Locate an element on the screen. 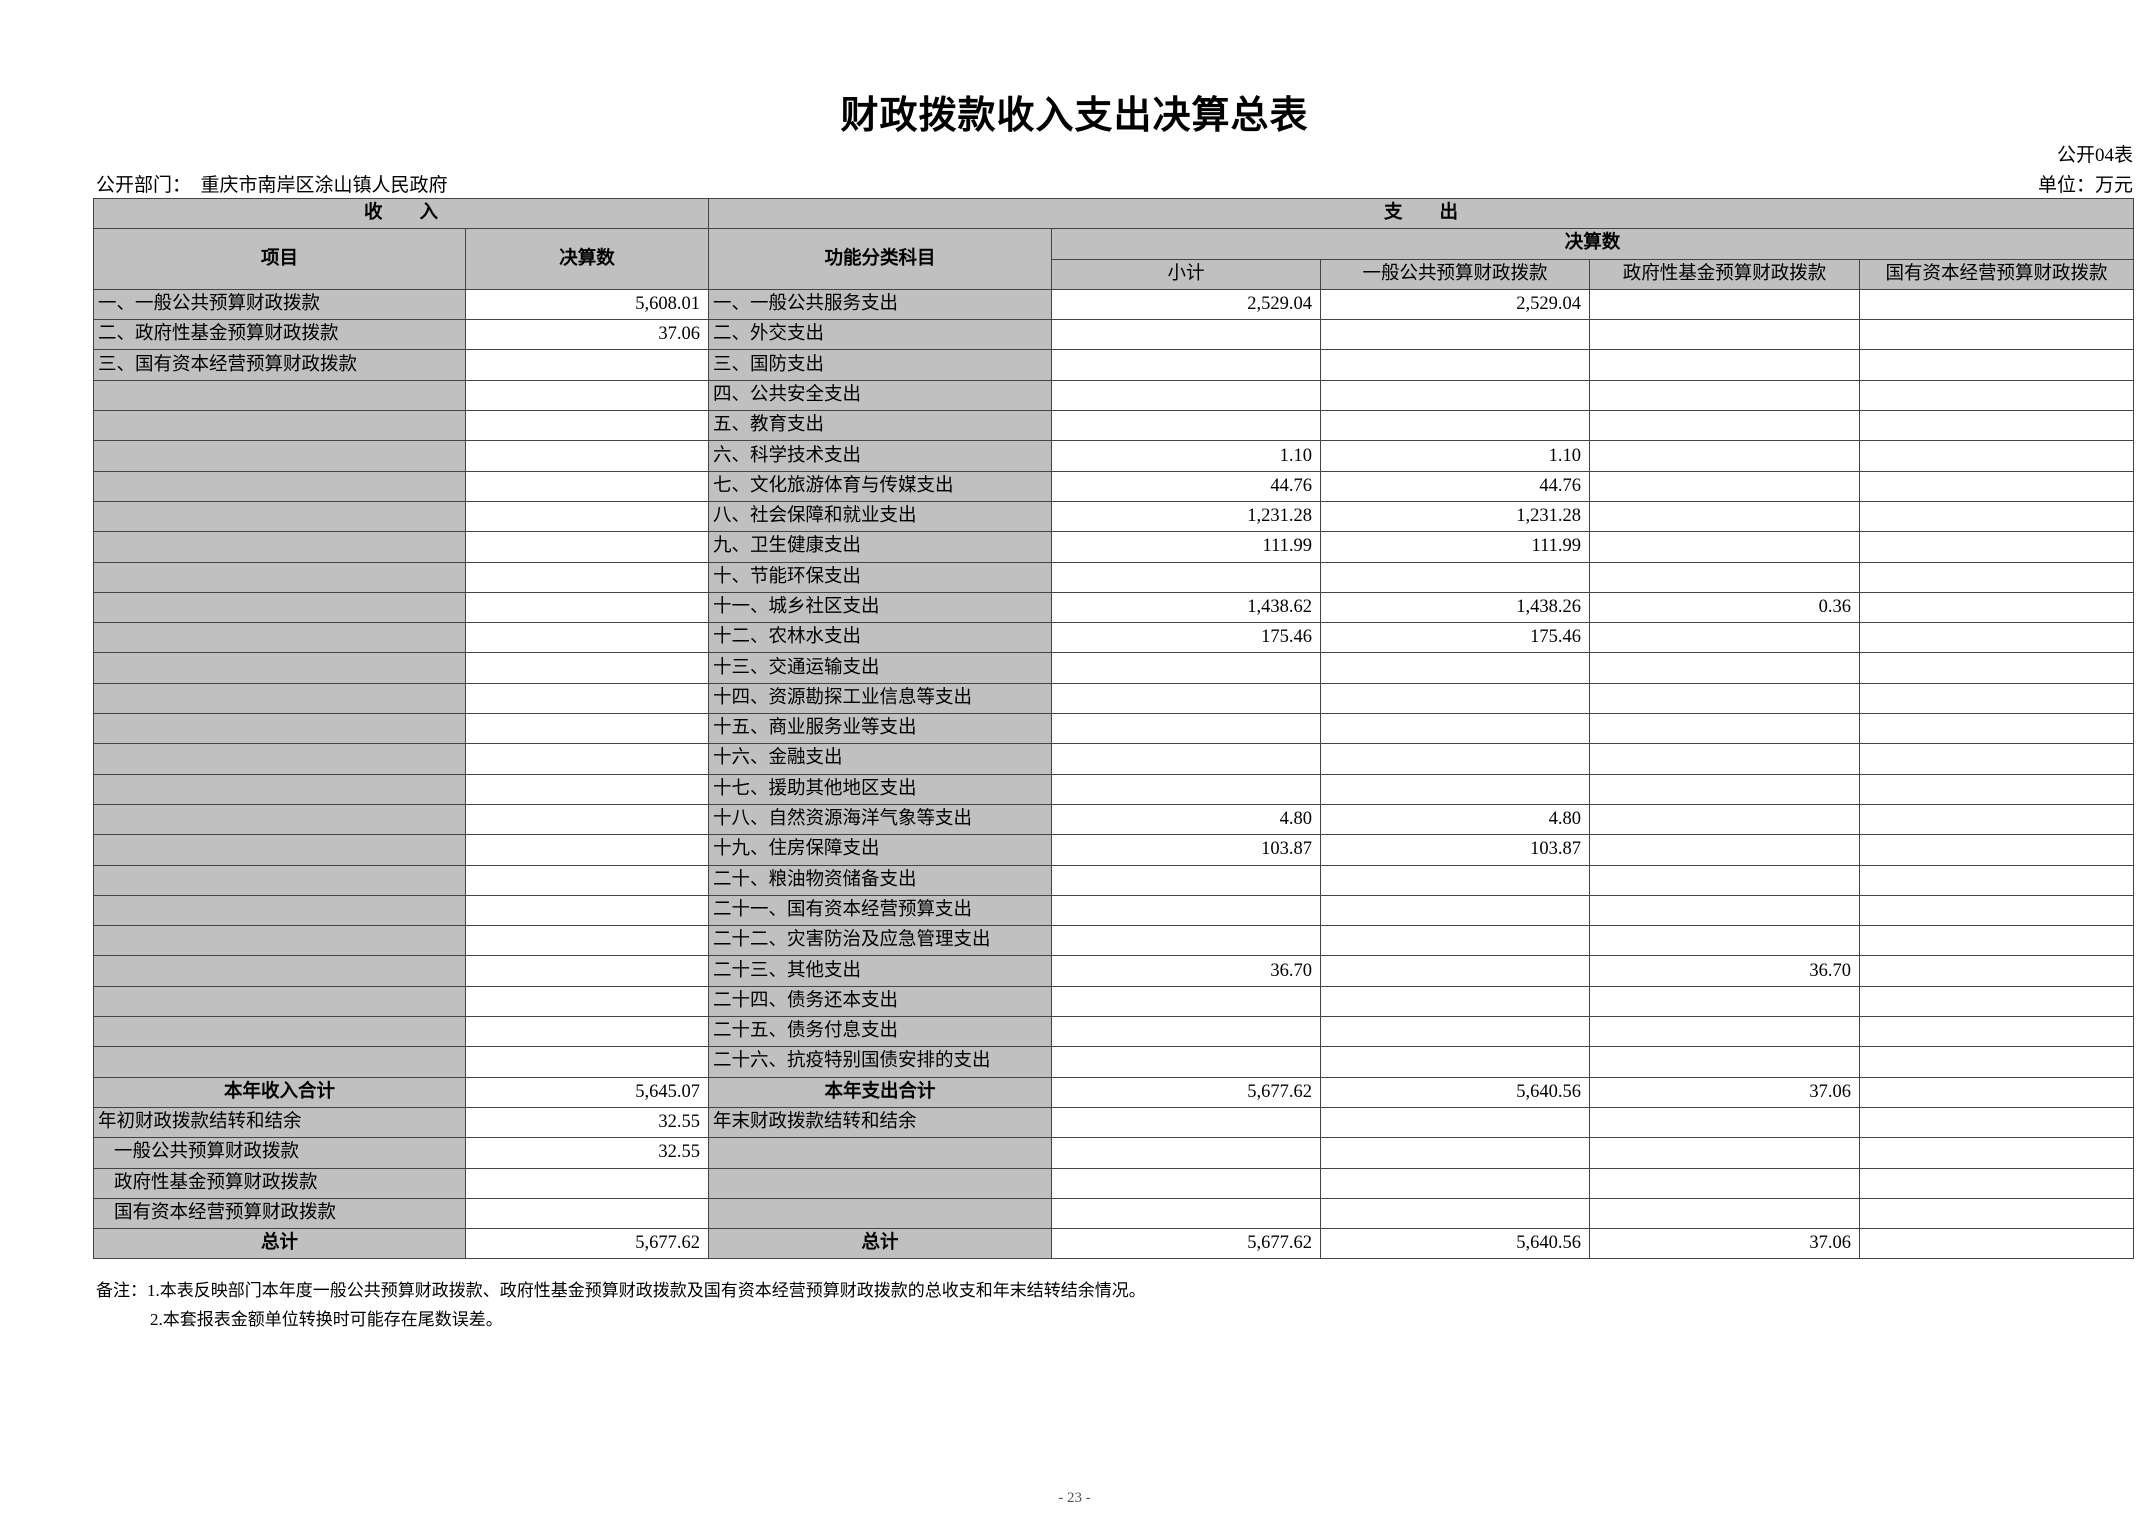  note-2: 2.本套报表金额单位转换时可能存在尾数误差。 is located at coordinates (326, 1319).